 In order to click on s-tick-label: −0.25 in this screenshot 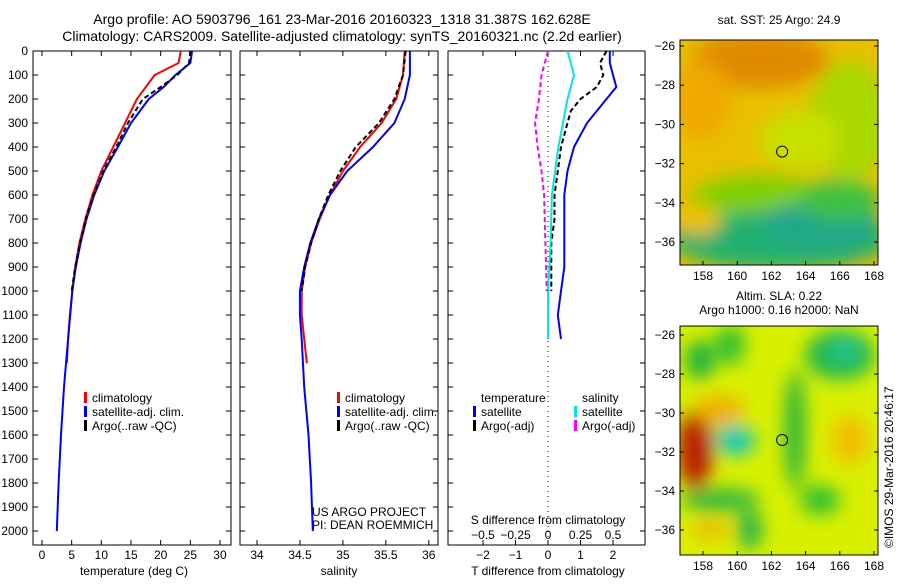, I will do `click(515, 535)`.